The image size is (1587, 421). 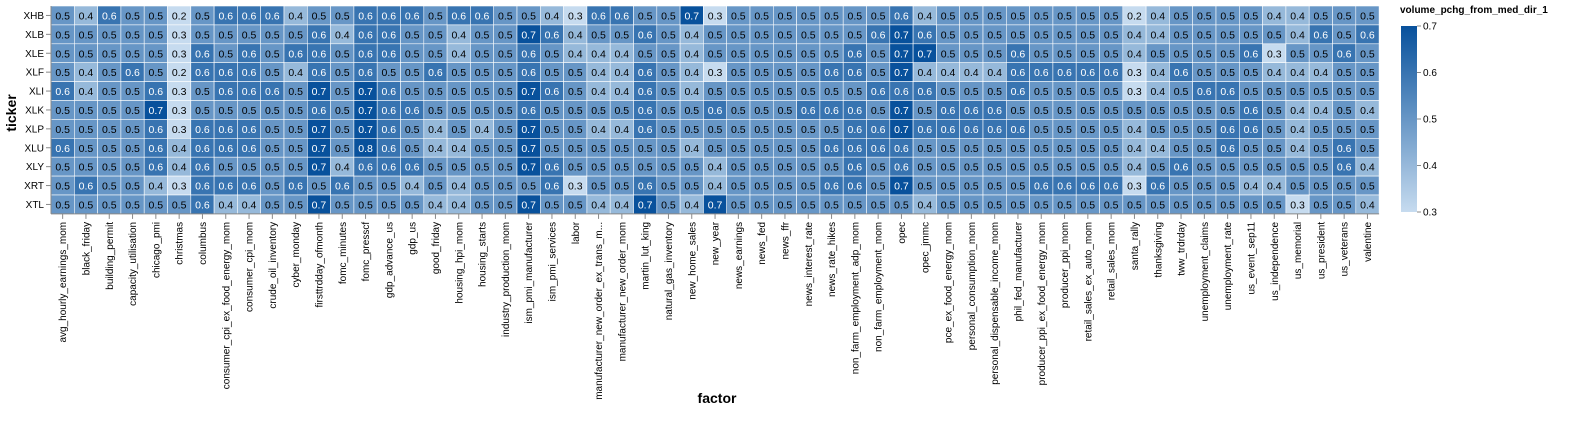 I want to click on x-tick-label: retail_sales_mom, so click(x=1112, y=261).